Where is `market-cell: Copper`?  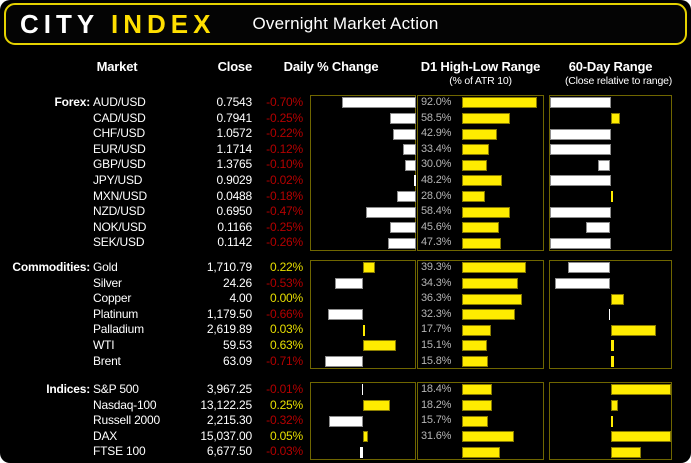 market-cell: Copper is located at coordinates (112, 298).